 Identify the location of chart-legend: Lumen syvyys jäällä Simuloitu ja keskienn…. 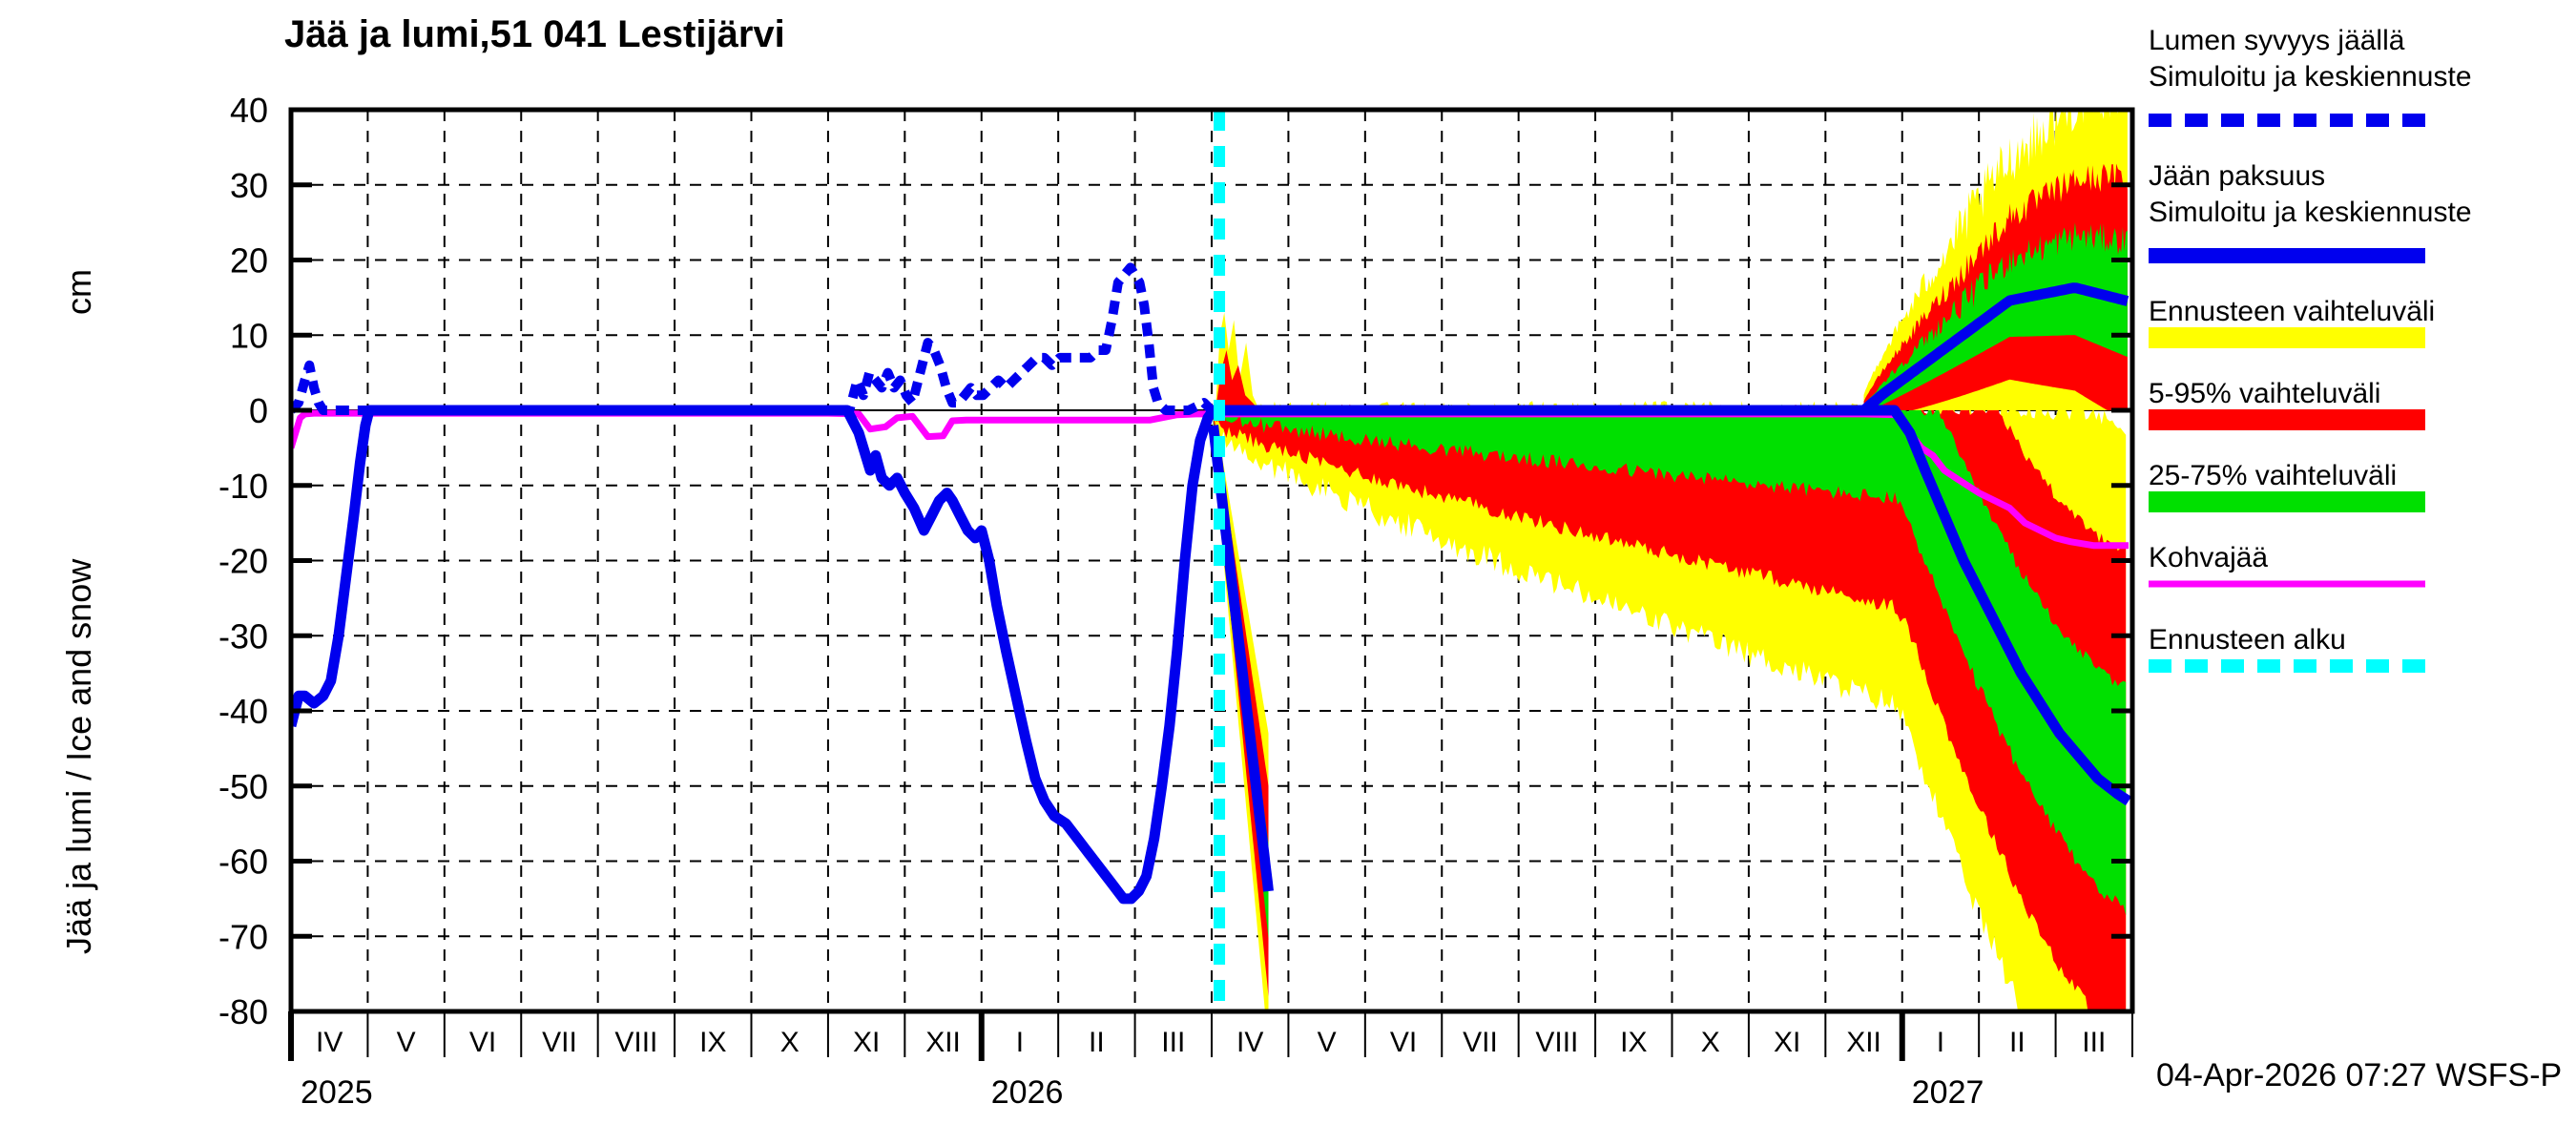
(2310, 349).